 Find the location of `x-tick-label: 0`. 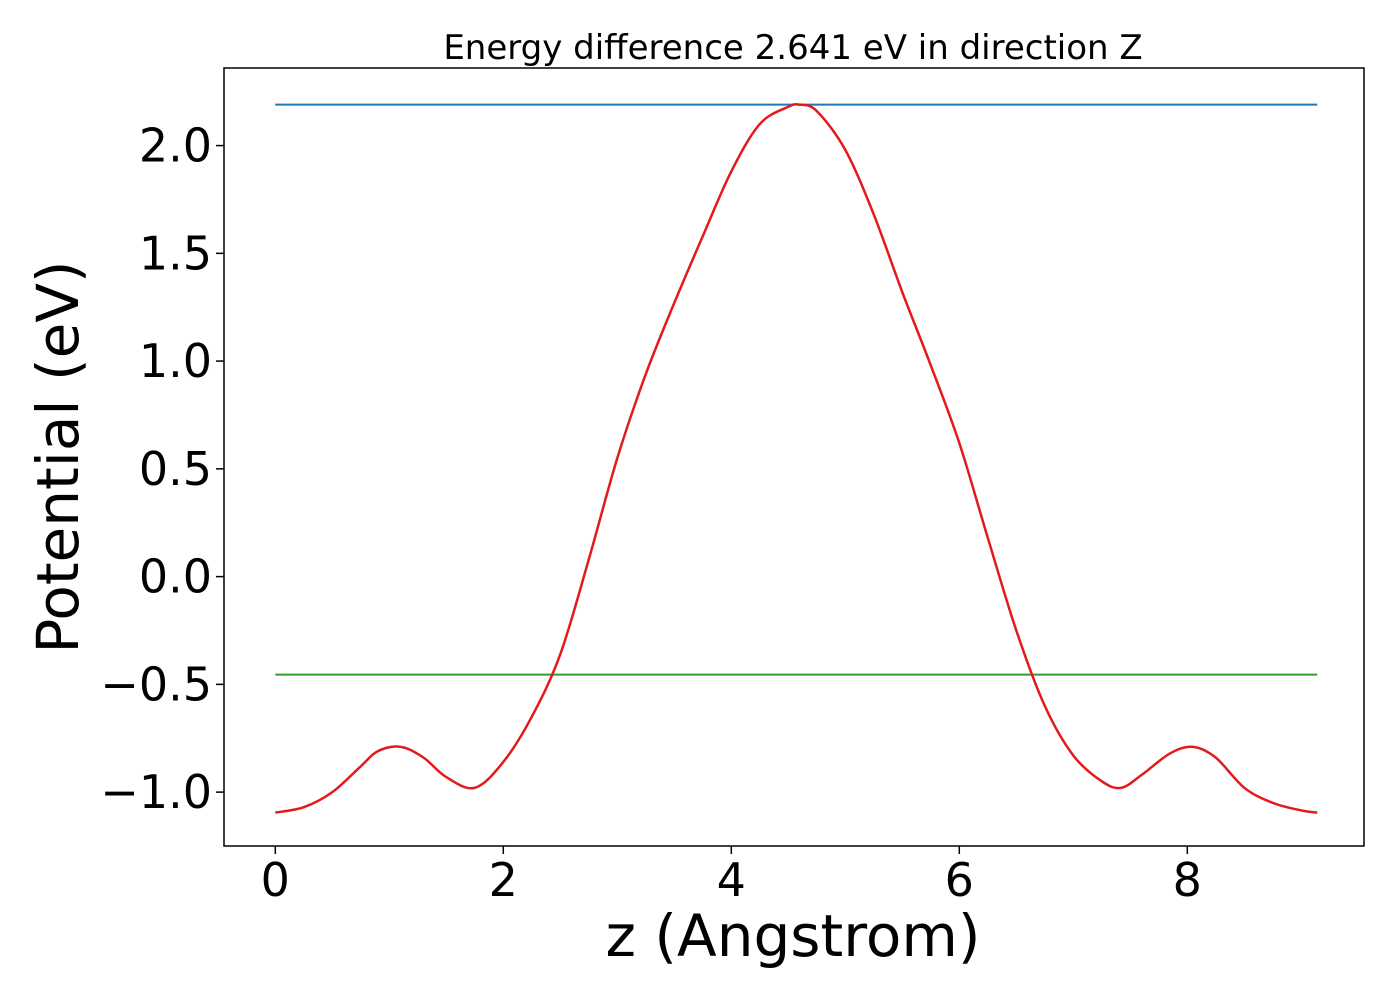

x-tick-label: 0 is located at coordinates (275, 880).